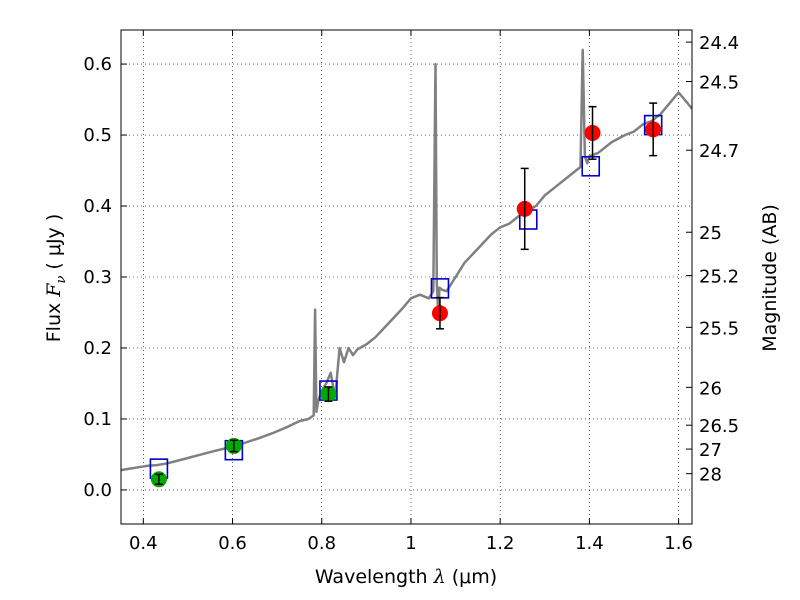  What do you see at coordinates (410, 543) in the screenshot?
I see `x-tick-label: 1` at bounding box center [410, 543].